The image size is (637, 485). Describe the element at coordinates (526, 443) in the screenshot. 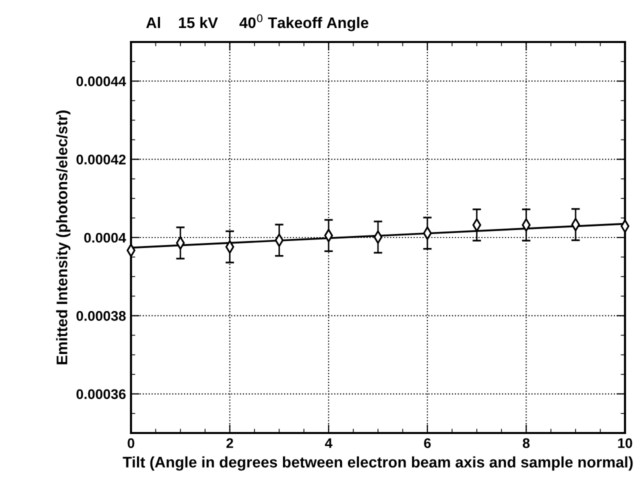

I see `x-tick-label: 8` at that location.